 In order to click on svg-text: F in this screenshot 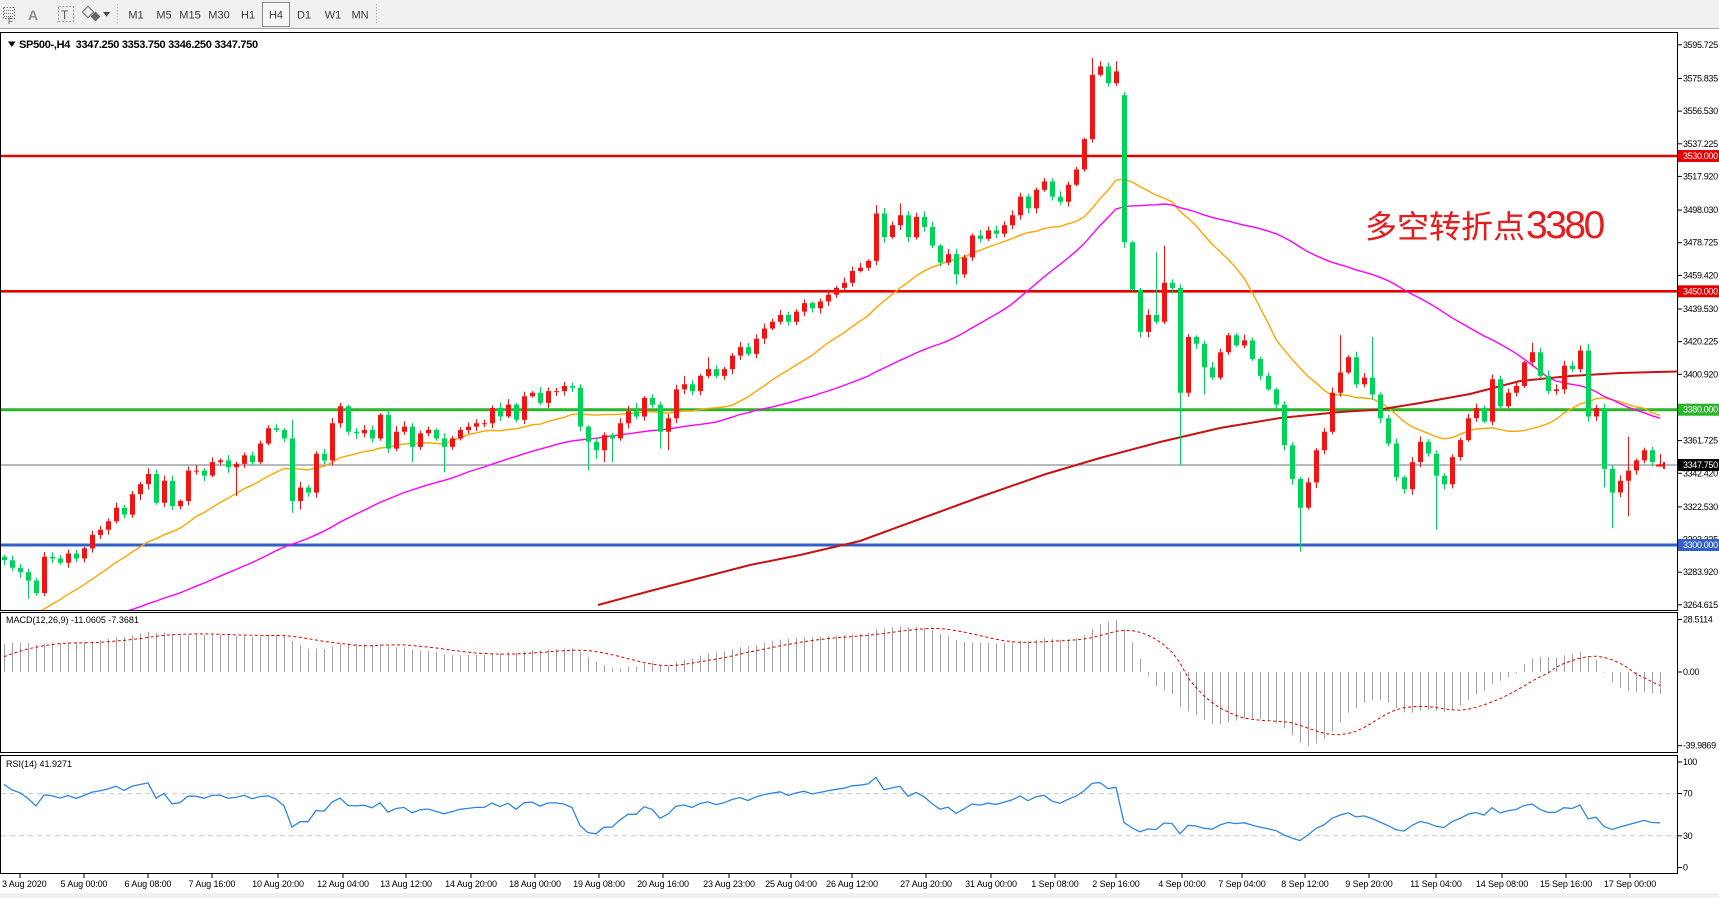, I will do `click(10, 21)`.